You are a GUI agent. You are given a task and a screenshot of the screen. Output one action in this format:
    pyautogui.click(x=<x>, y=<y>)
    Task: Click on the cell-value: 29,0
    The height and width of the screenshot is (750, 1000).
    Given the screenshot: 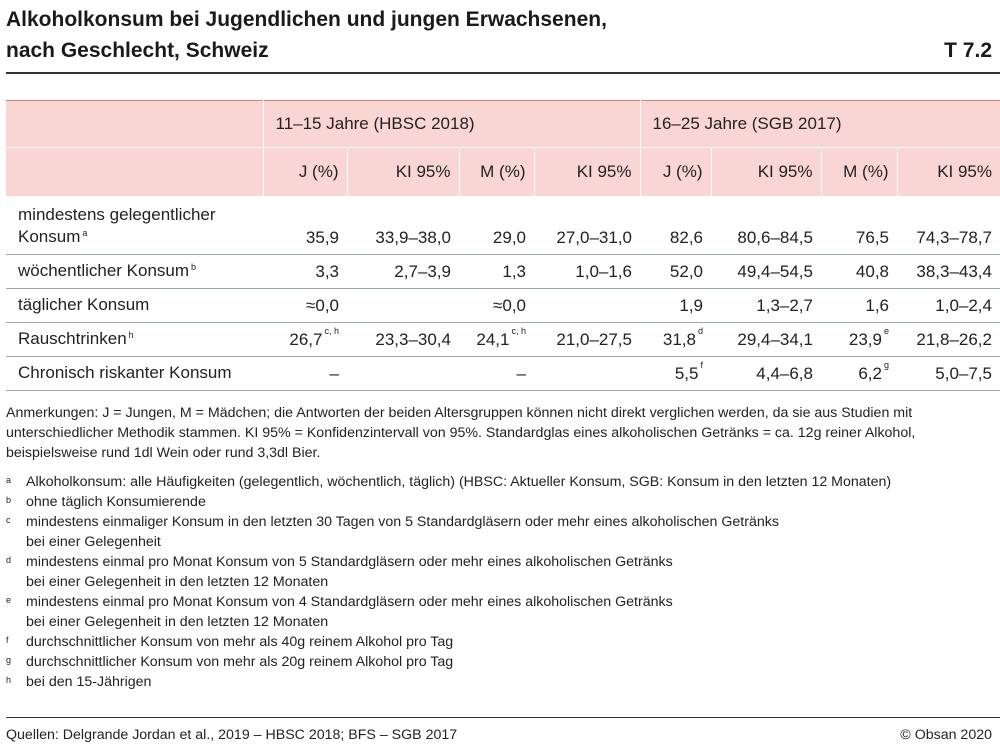 What is the action you would take?
    pyautogui.click(x=509, y=237)
    